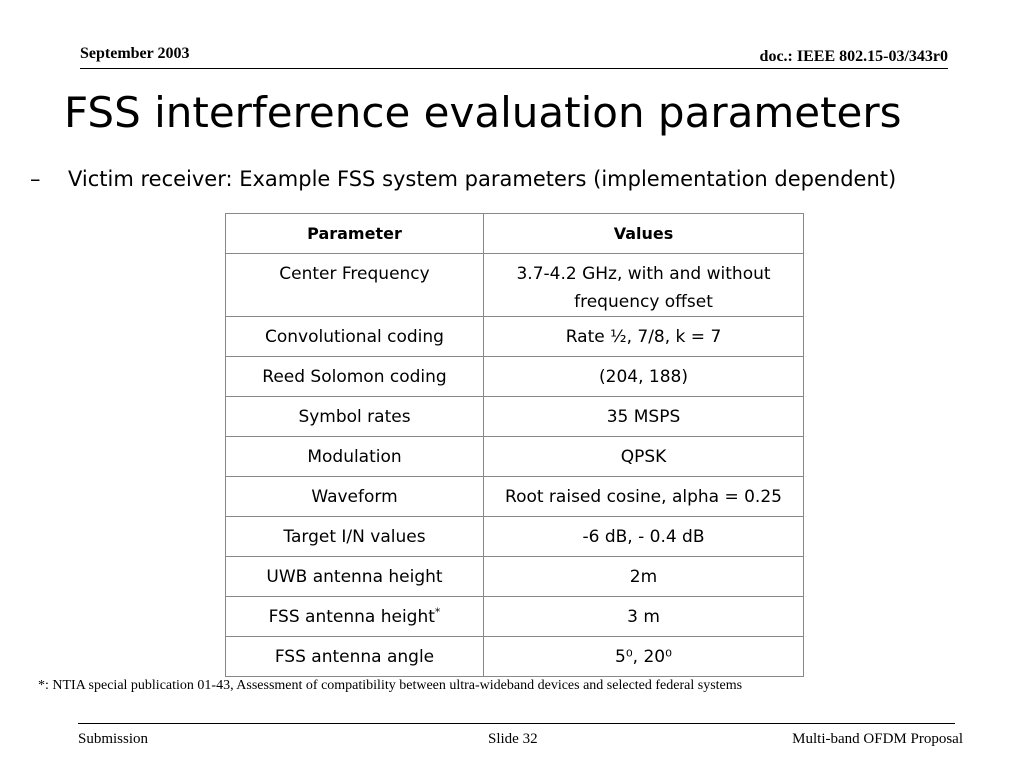 The height and width of the screenshot is (768, 1024). Describe the element at coordinates (354, 416) in the screenshot. I see `table-cell: Symbol rates` at that location.